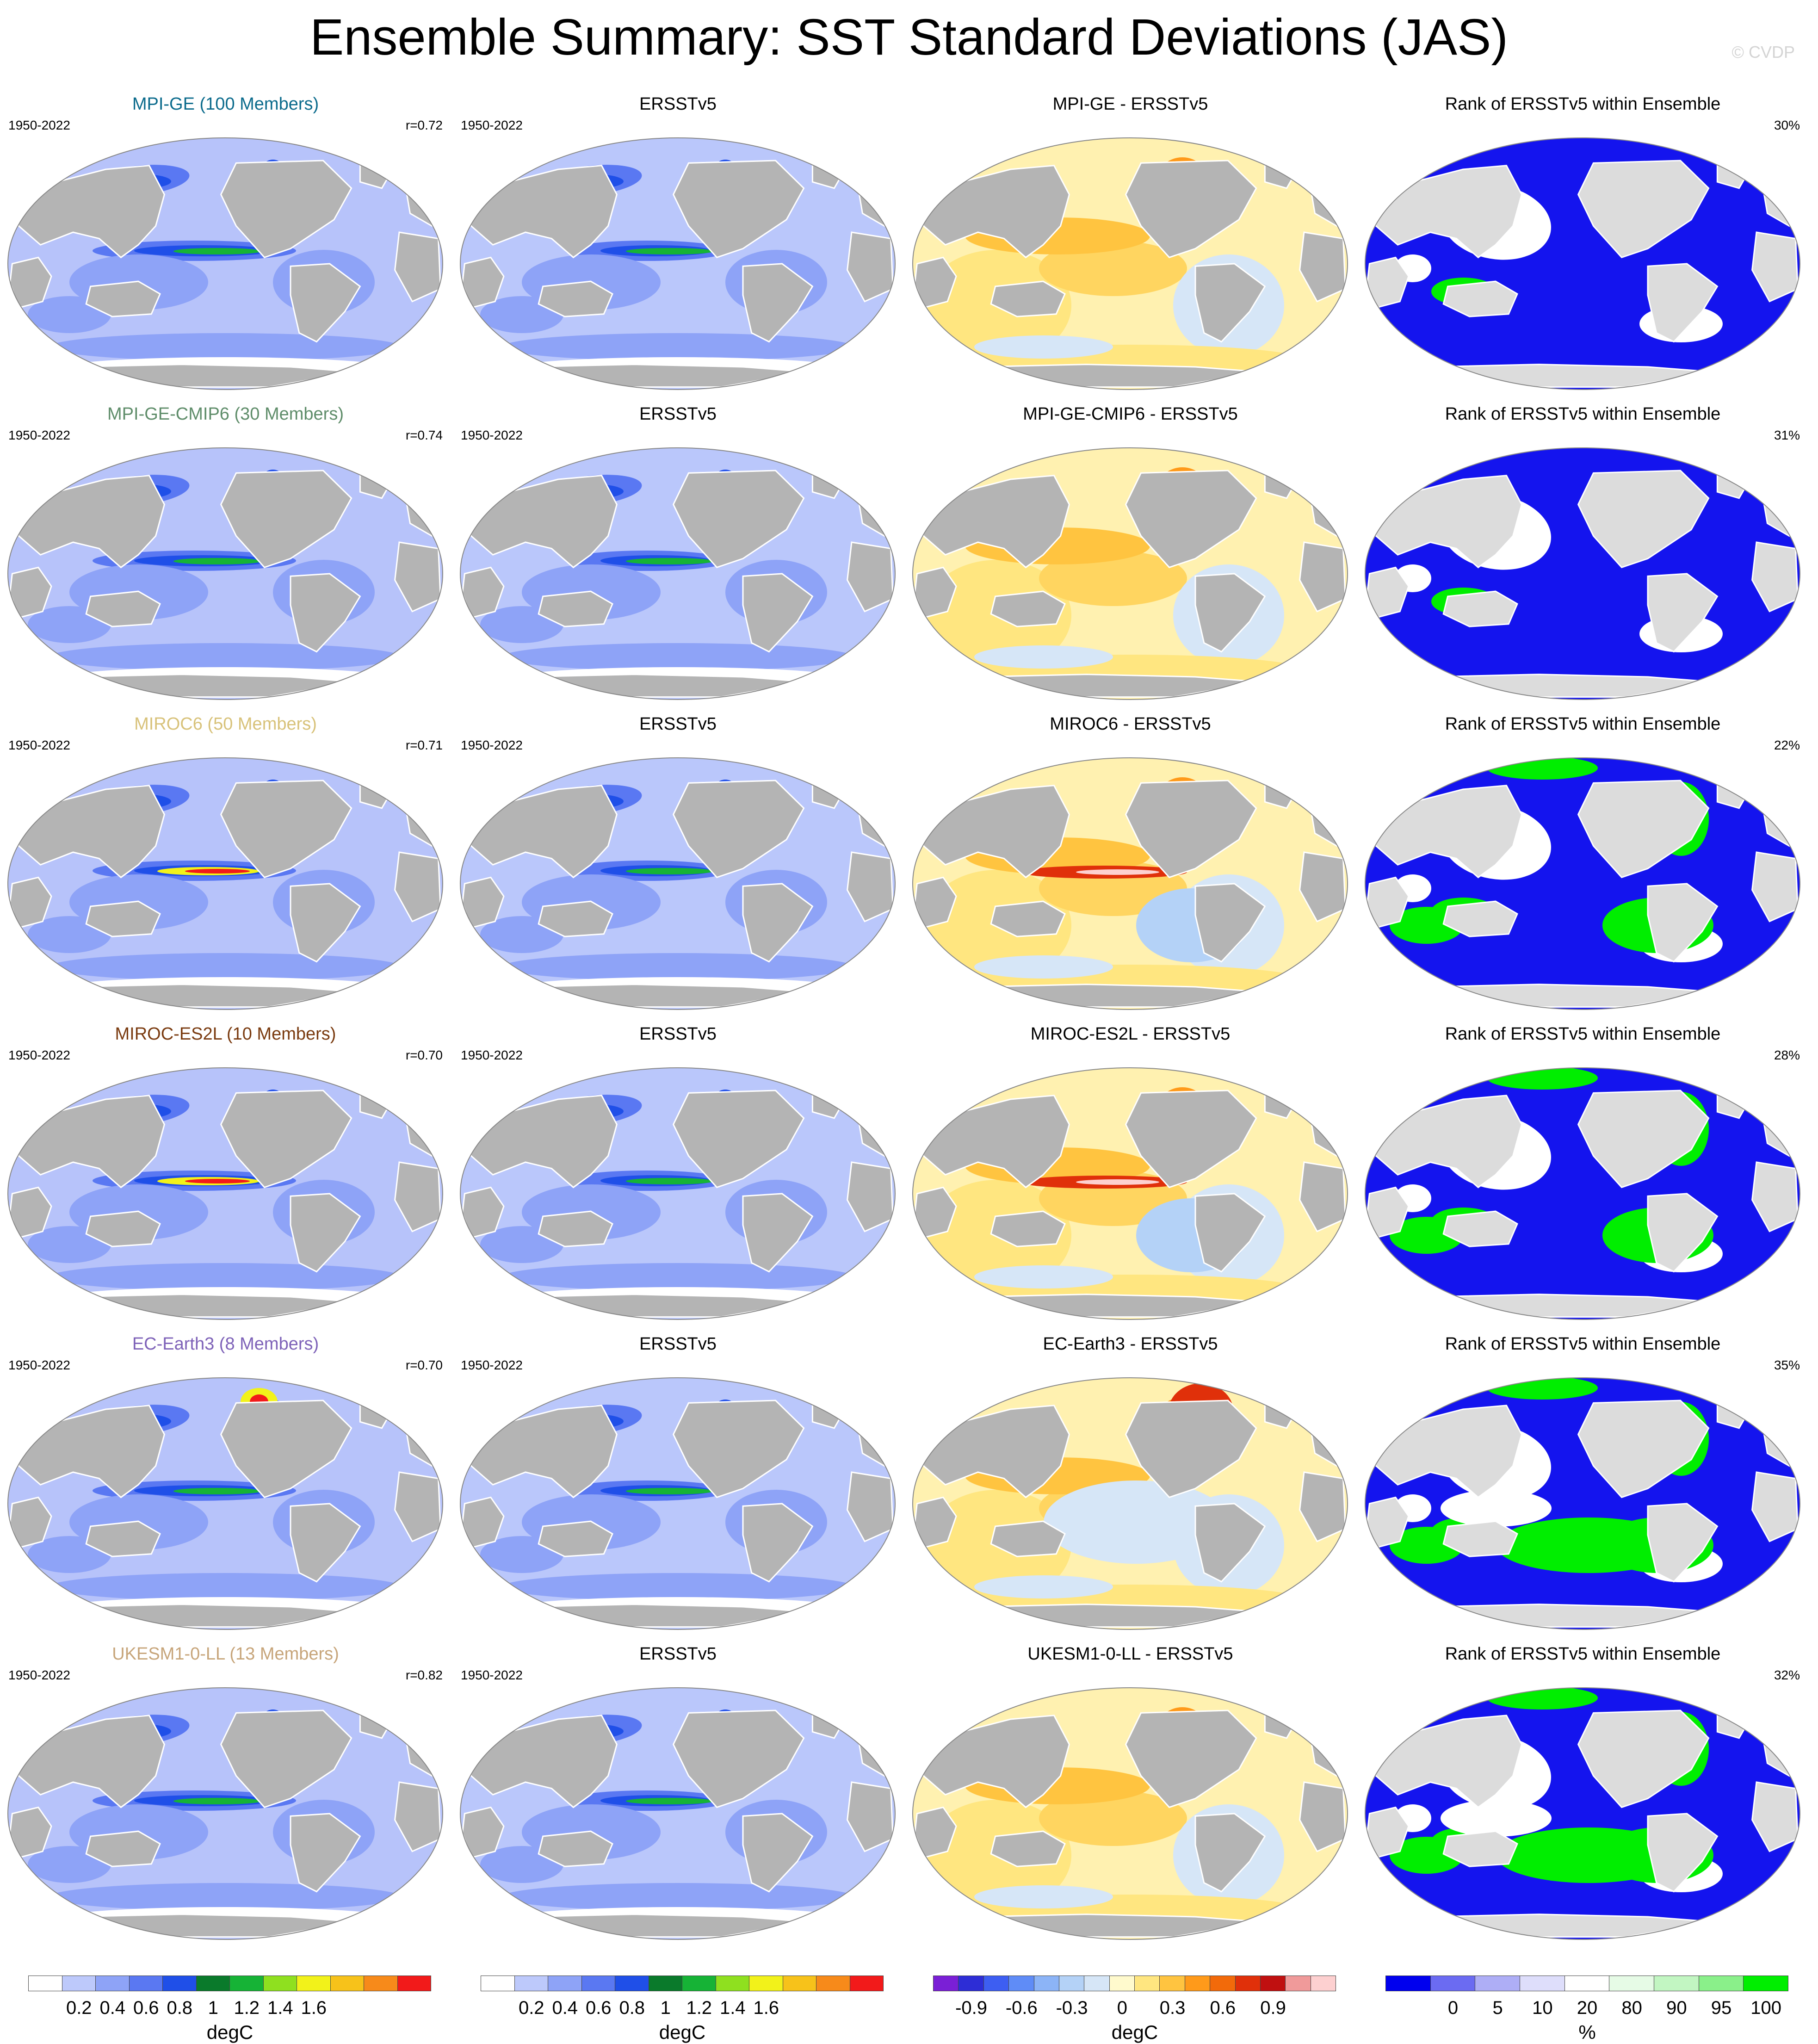 Image resolution: width=1818 pixels, height=2044 pixels. What do you see at coordinates (1022, 2008) in the screenshot?
I see `colorbar-tick-label: -0.6` at bounding box center [1022, 2008].